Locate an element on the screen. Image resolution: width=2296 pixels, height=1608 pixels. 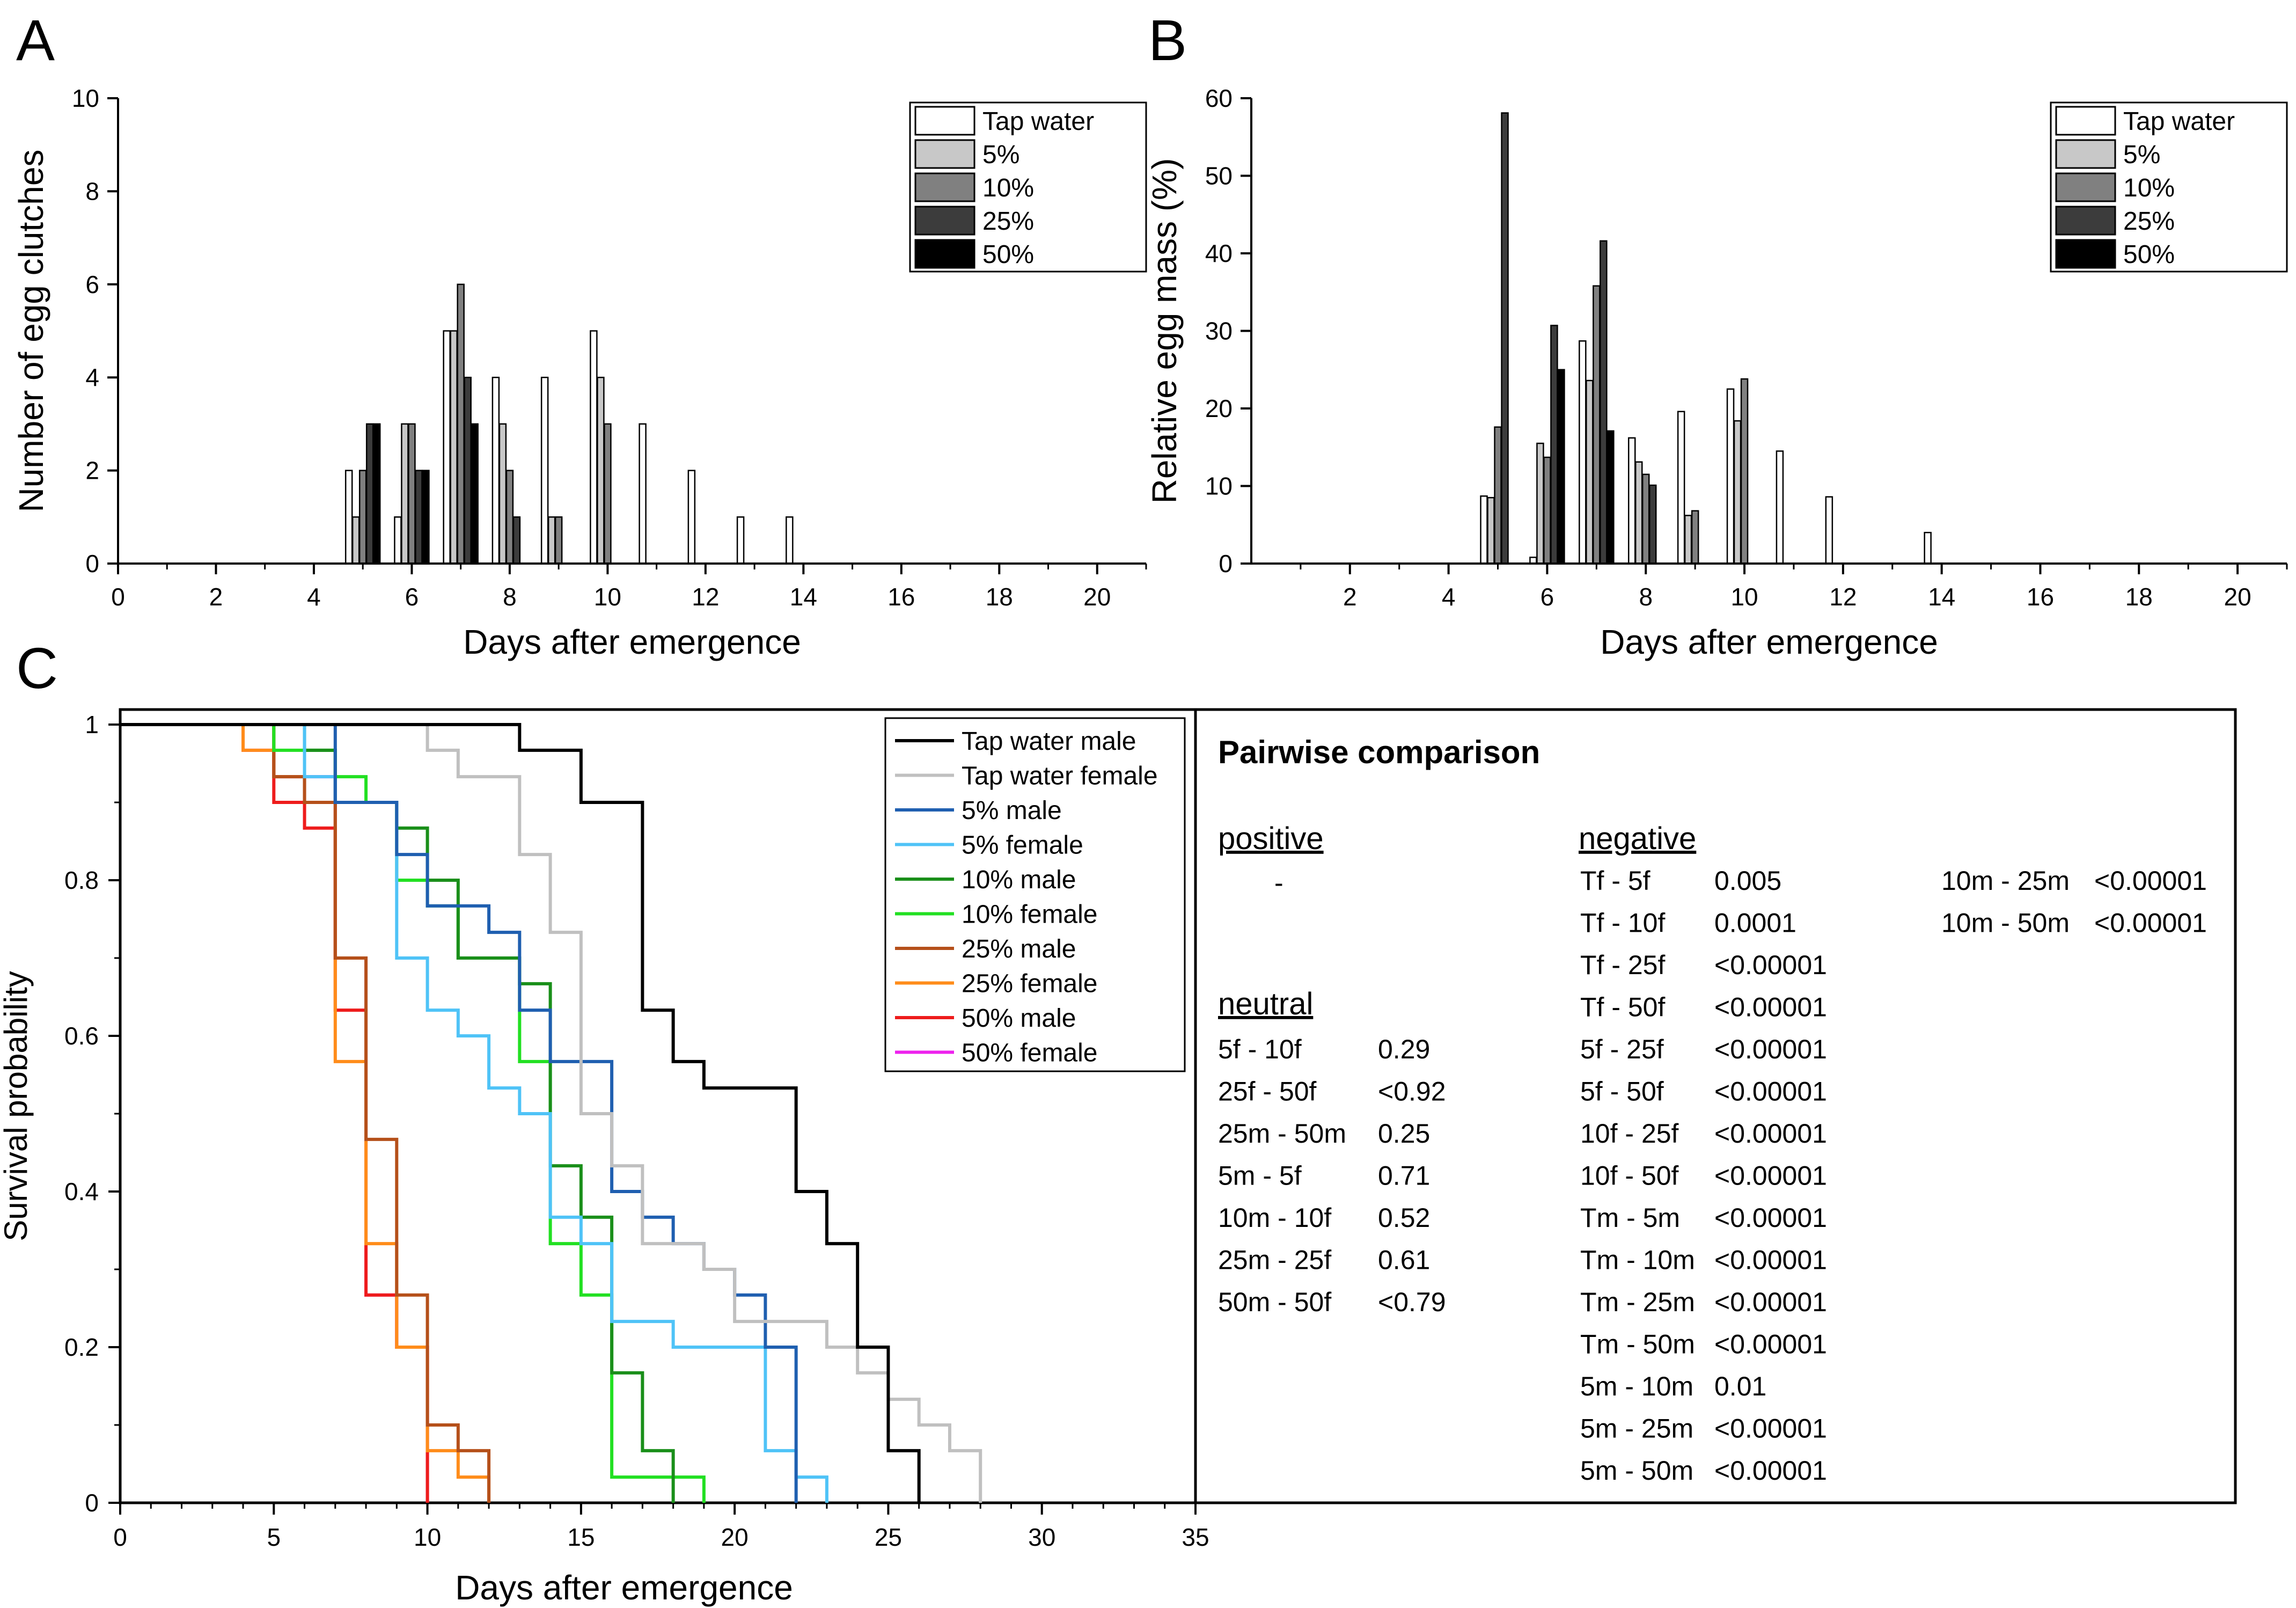
b-ytick-label: 10 is located at coordinates (1219, 486).